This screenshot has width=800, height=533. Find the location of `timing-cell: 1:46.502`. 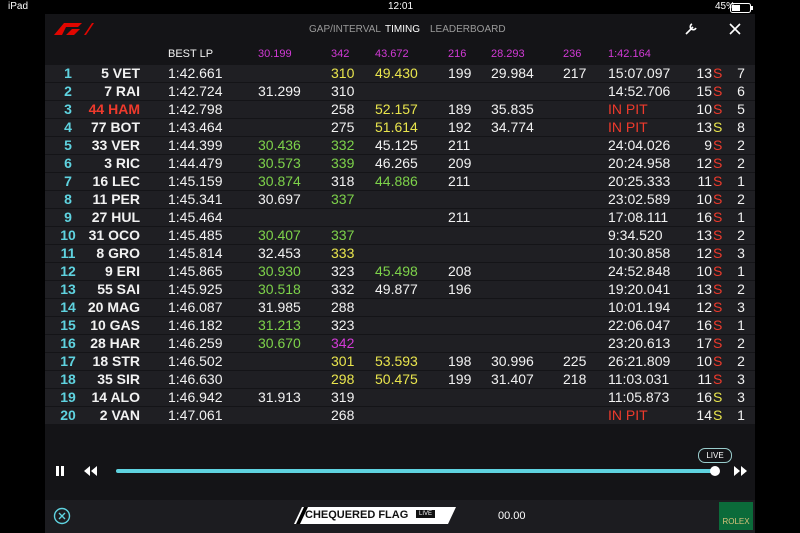

timing-cell: 1:46.502 is located at coordinates (195, 361).